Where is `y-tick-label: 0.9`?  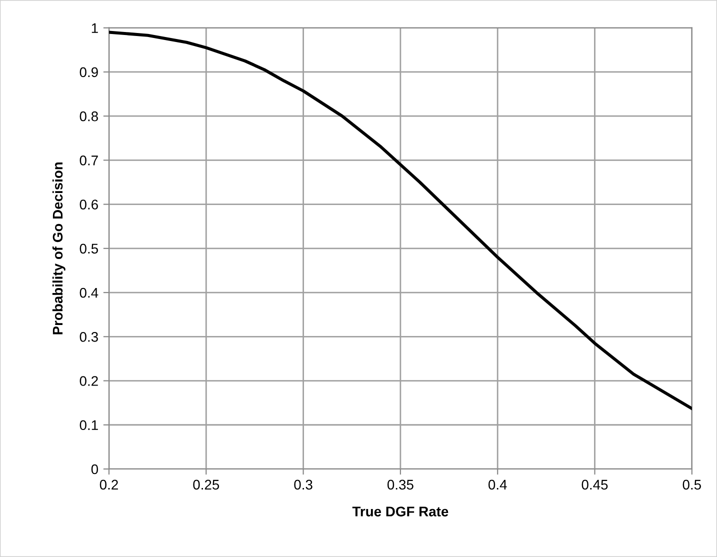
y-tick-label: 0.9 is located at coordinates (89, 72).